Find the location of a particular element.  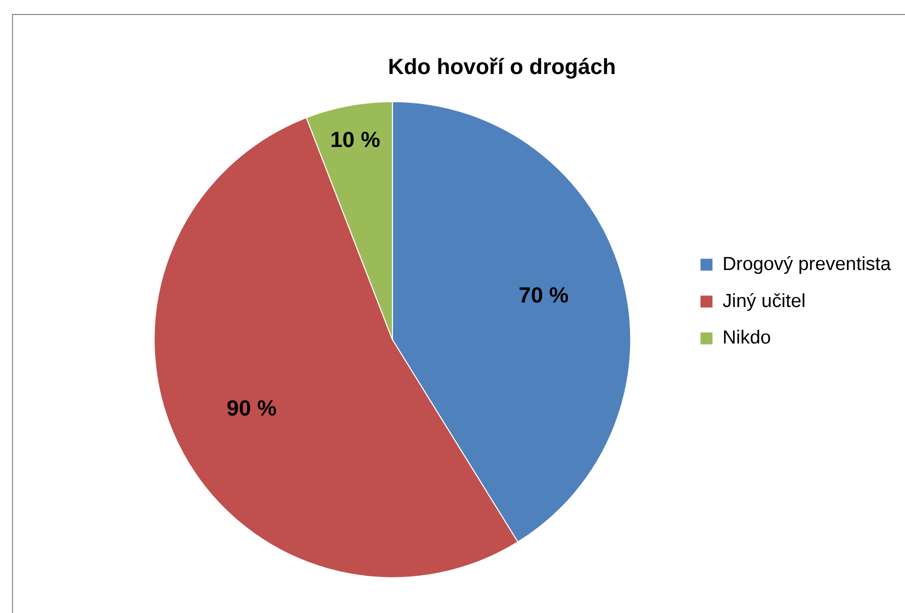

data-label: 10 % is located at coordinates (355, 139).